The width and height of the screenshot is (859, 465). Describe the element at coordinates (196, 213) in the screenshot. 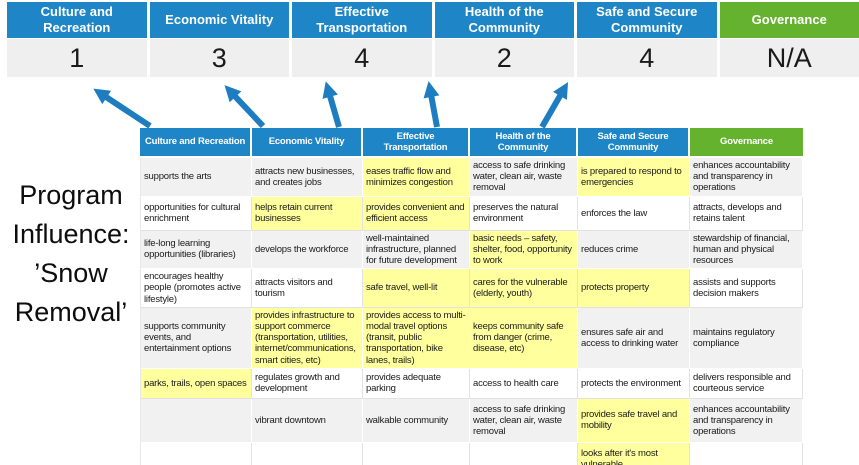

I see `matrix-cell: opportunities for cultural enrichment` at that location.